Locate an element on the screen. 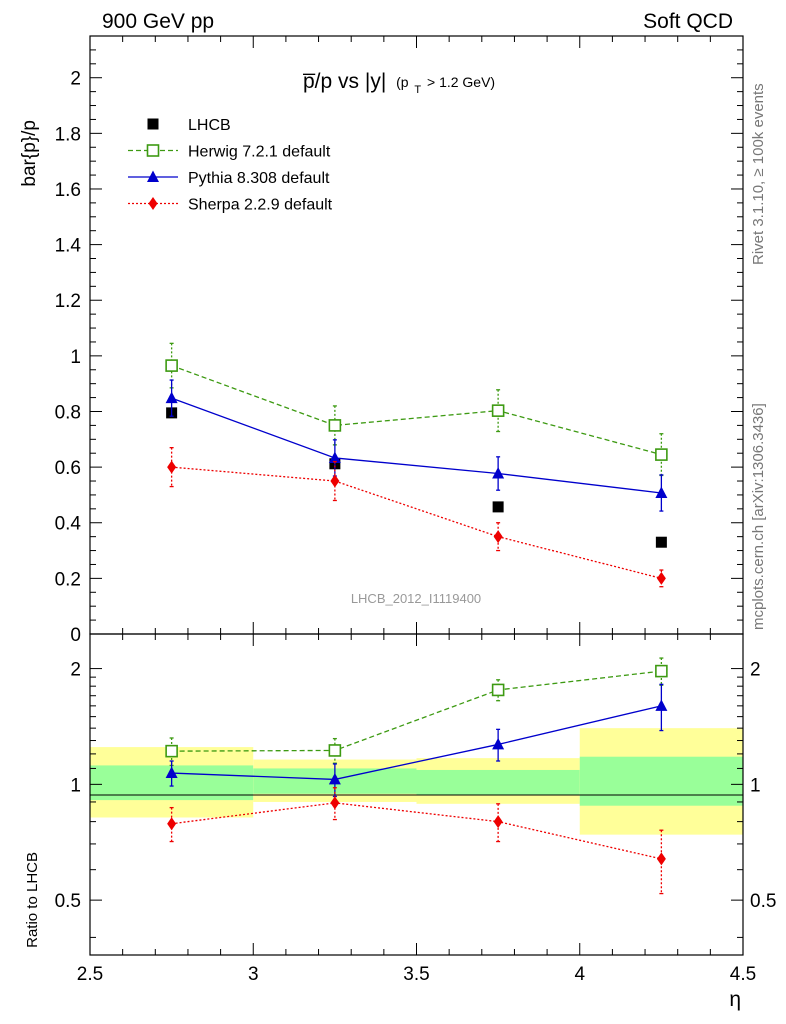 Image resolution: width=786 pixels, height=1024 pixels. legend-lhcb-label: LHCB is located at coordinates (209, 125).